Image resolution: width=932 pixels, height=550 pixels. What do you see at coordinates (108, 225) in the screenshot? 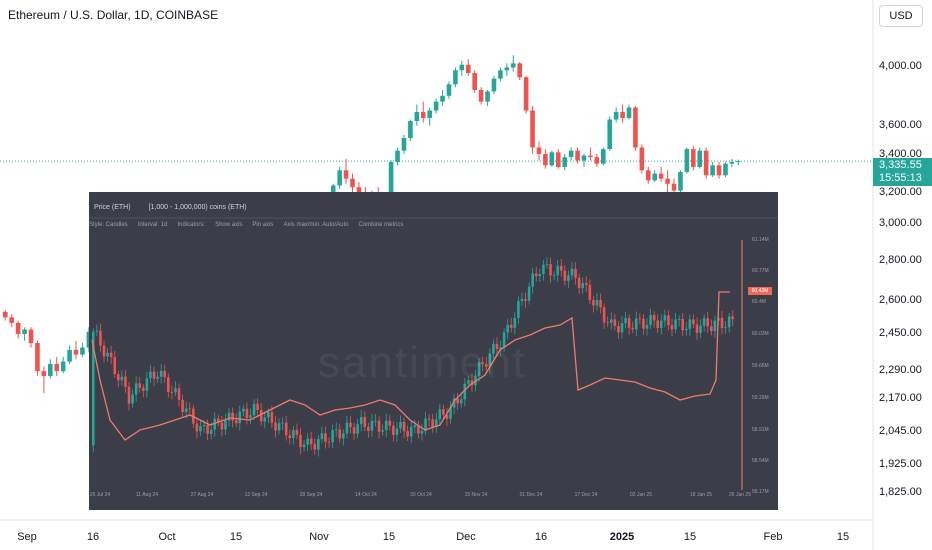
I see `inset-toolbar-style: Style: Candles` at bounding box center [108, 225].